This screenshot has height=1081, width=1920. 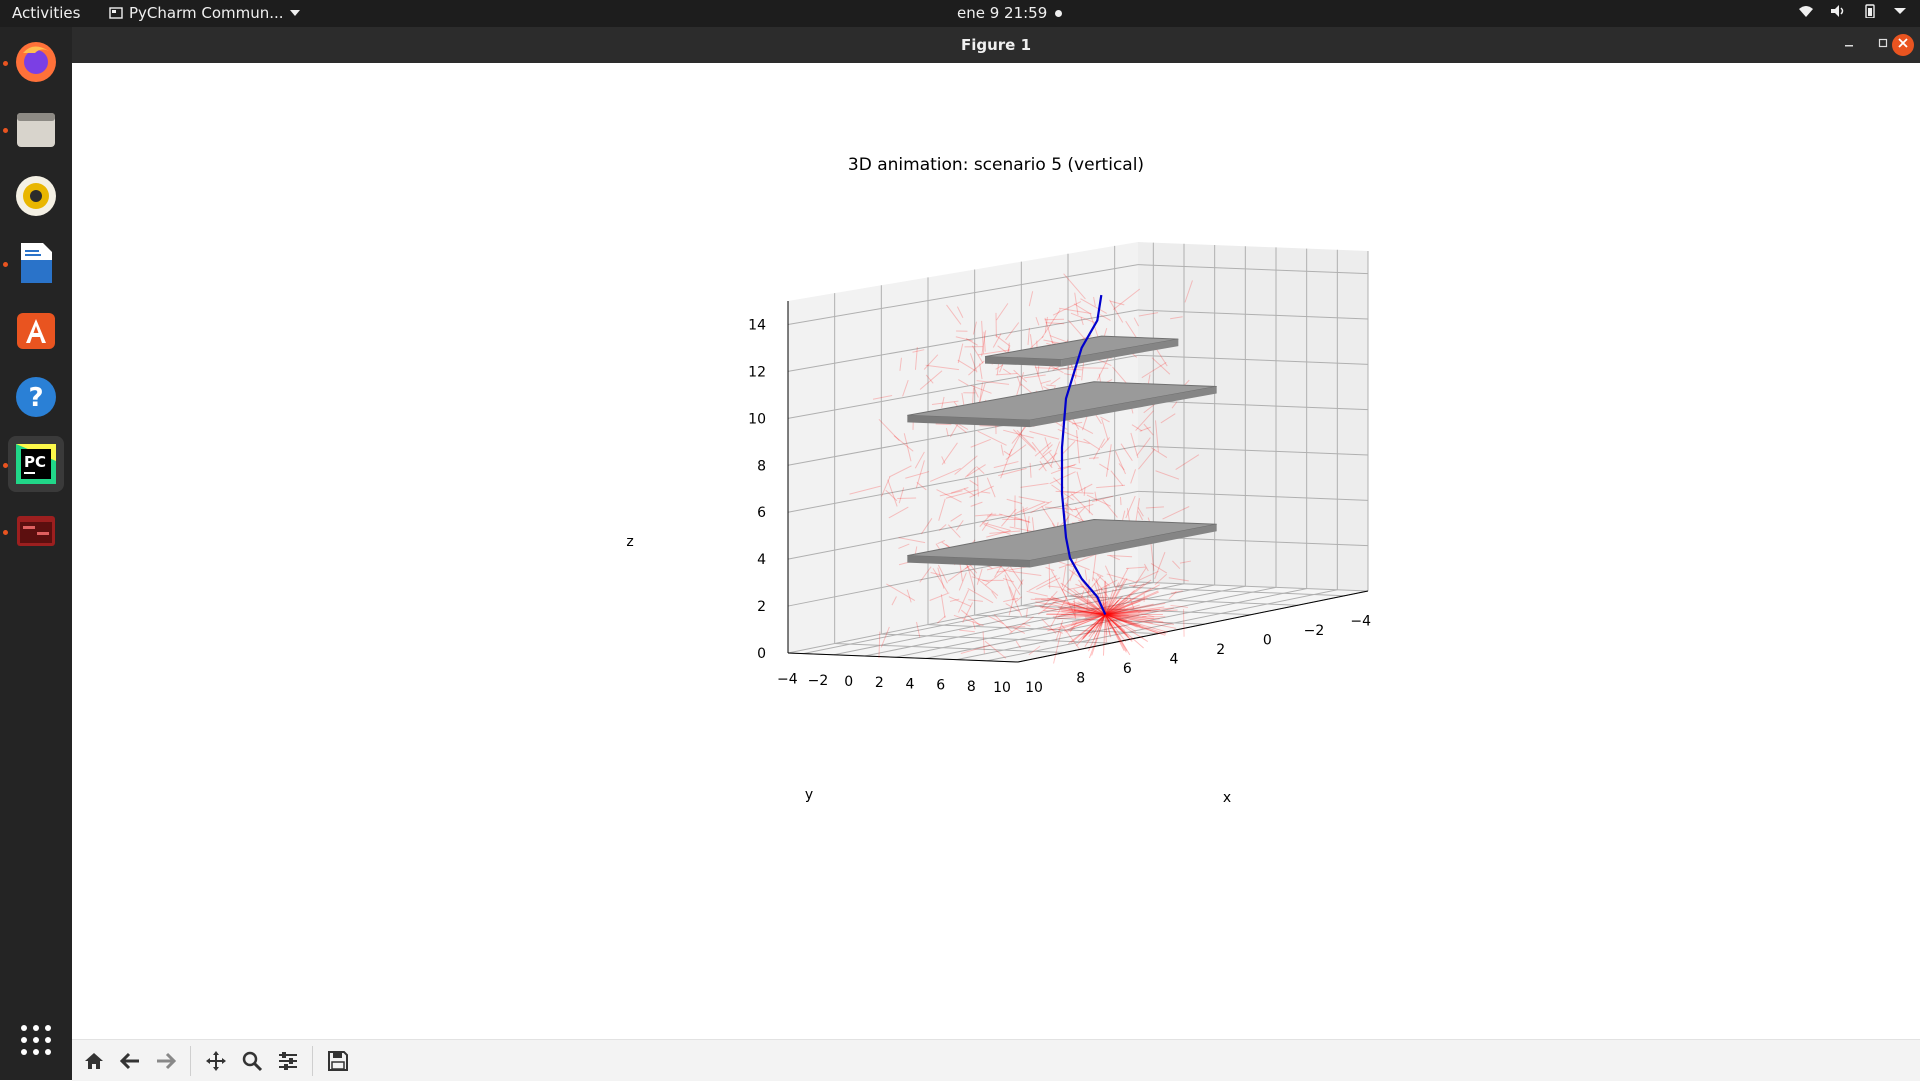 What do you see at coordinates (1127, 669) in the screenshot?
I see `x-tick-label: 6` at bounding box center [1127, 669].